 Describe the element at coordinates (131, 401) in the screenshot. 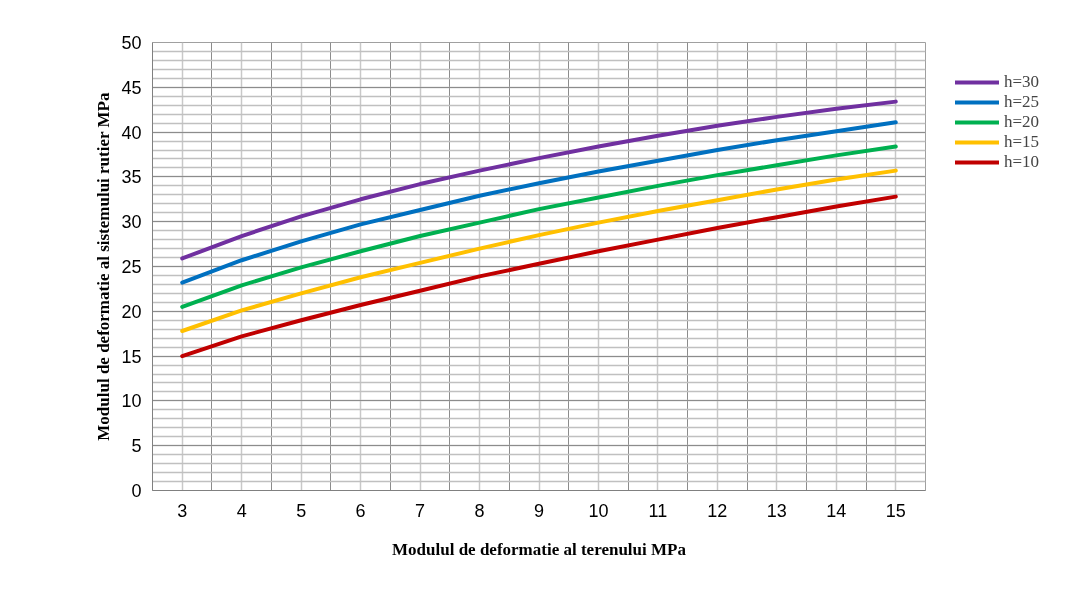

I see `y-tick-label: 10` at that location.